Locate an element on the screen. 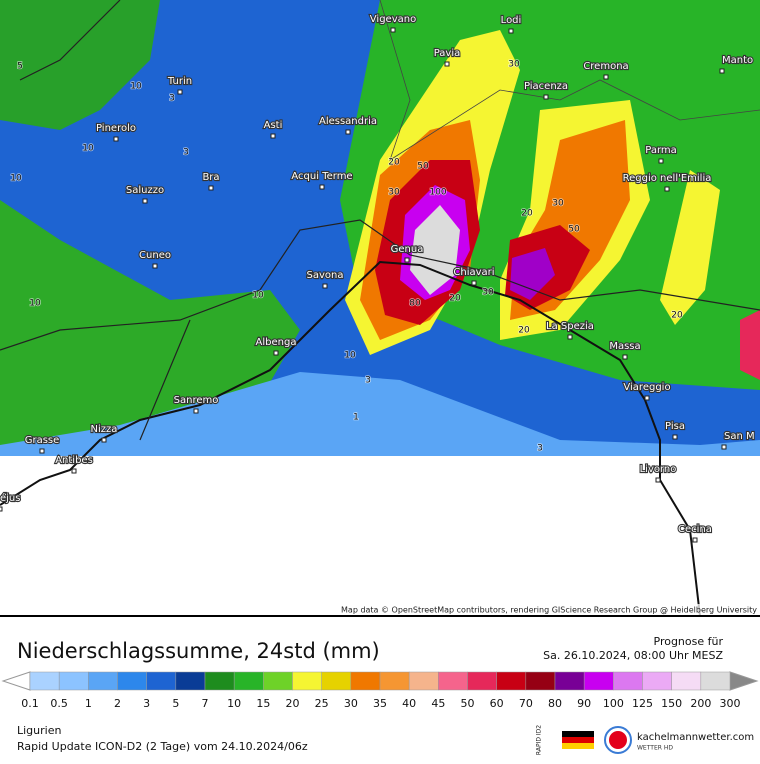 This screenshot has width=760, height=764. city-label: San M is located at coordinates (739, 436).